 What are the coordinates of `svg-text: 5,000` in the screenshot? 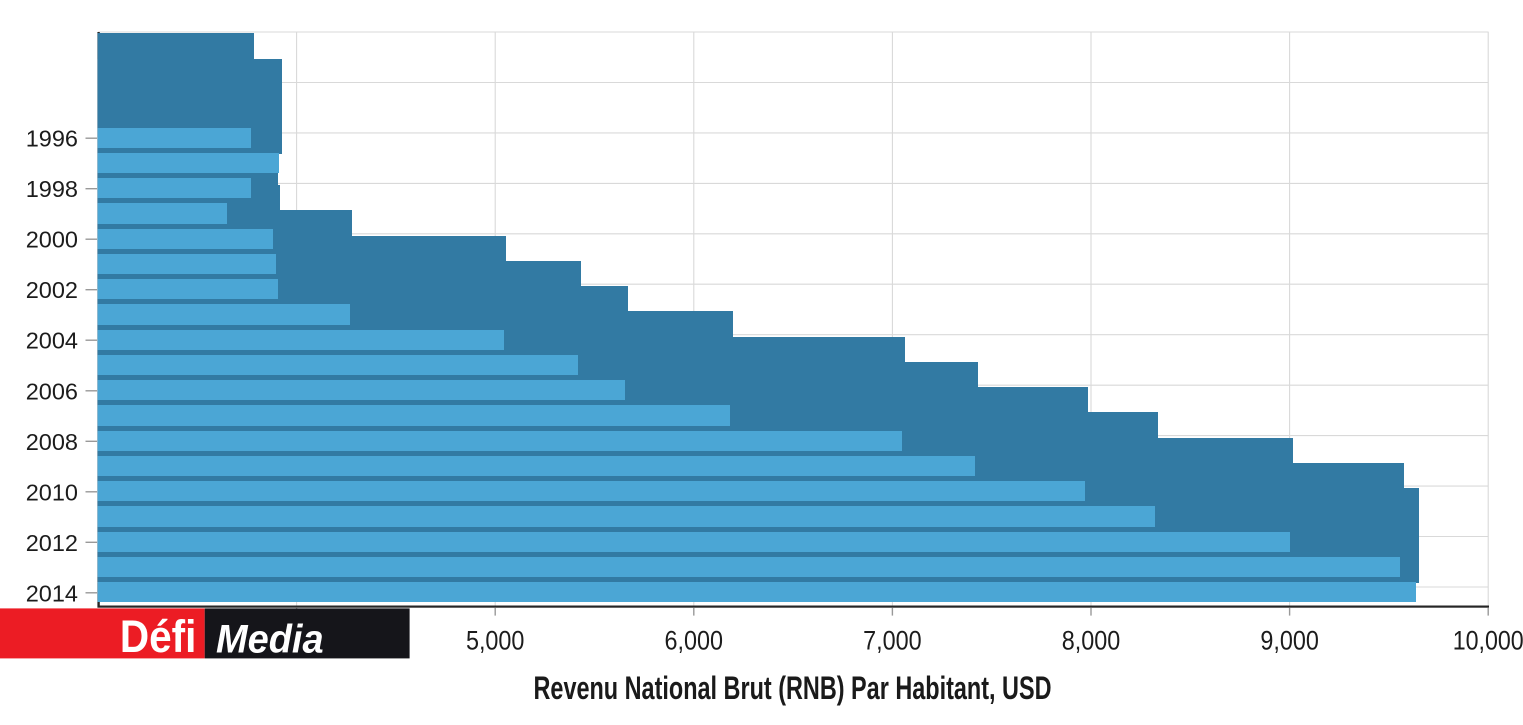 It's located at (495, 641).